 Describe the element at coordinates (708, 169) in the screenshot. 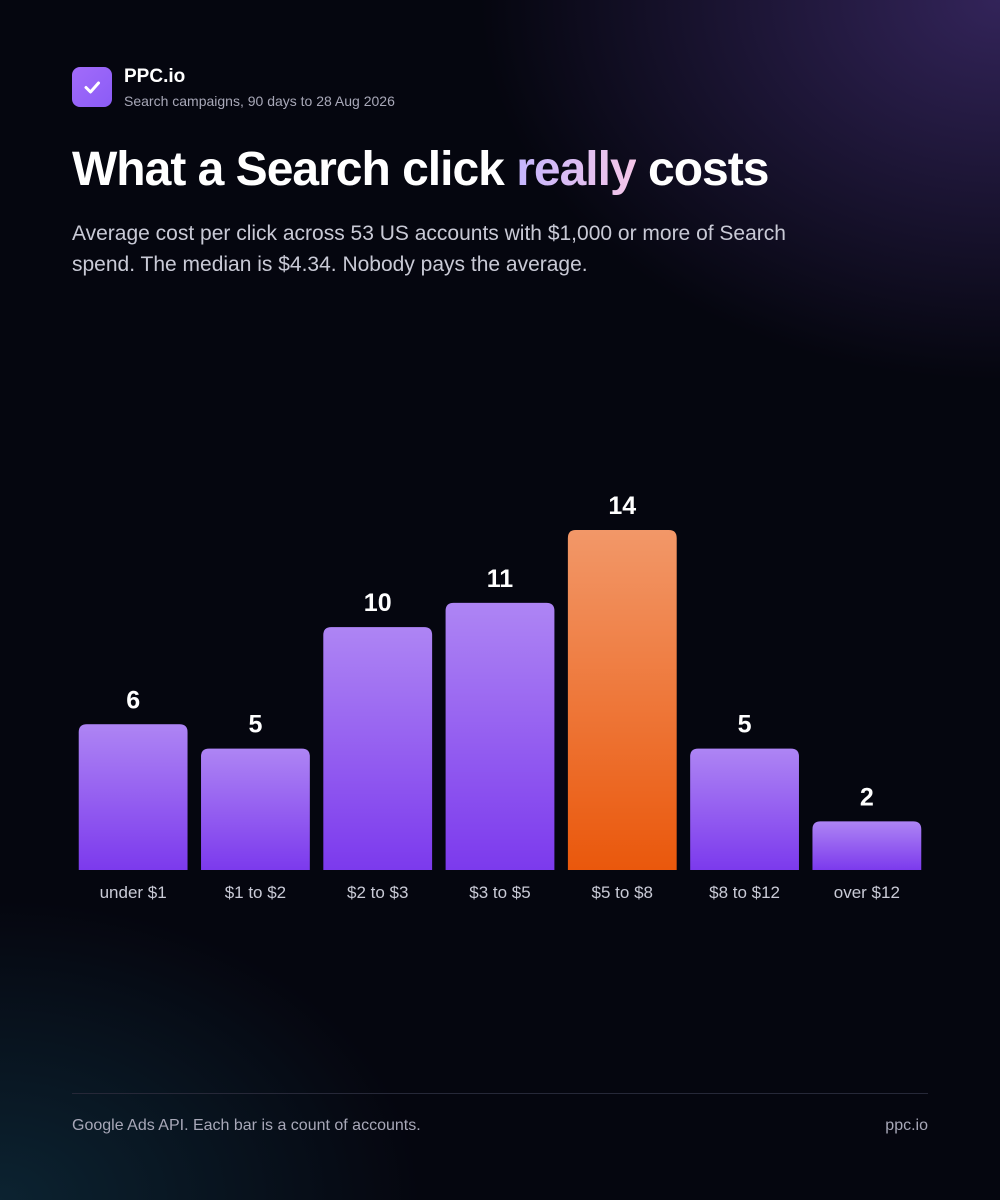

I see `title-text: costs` at that location.